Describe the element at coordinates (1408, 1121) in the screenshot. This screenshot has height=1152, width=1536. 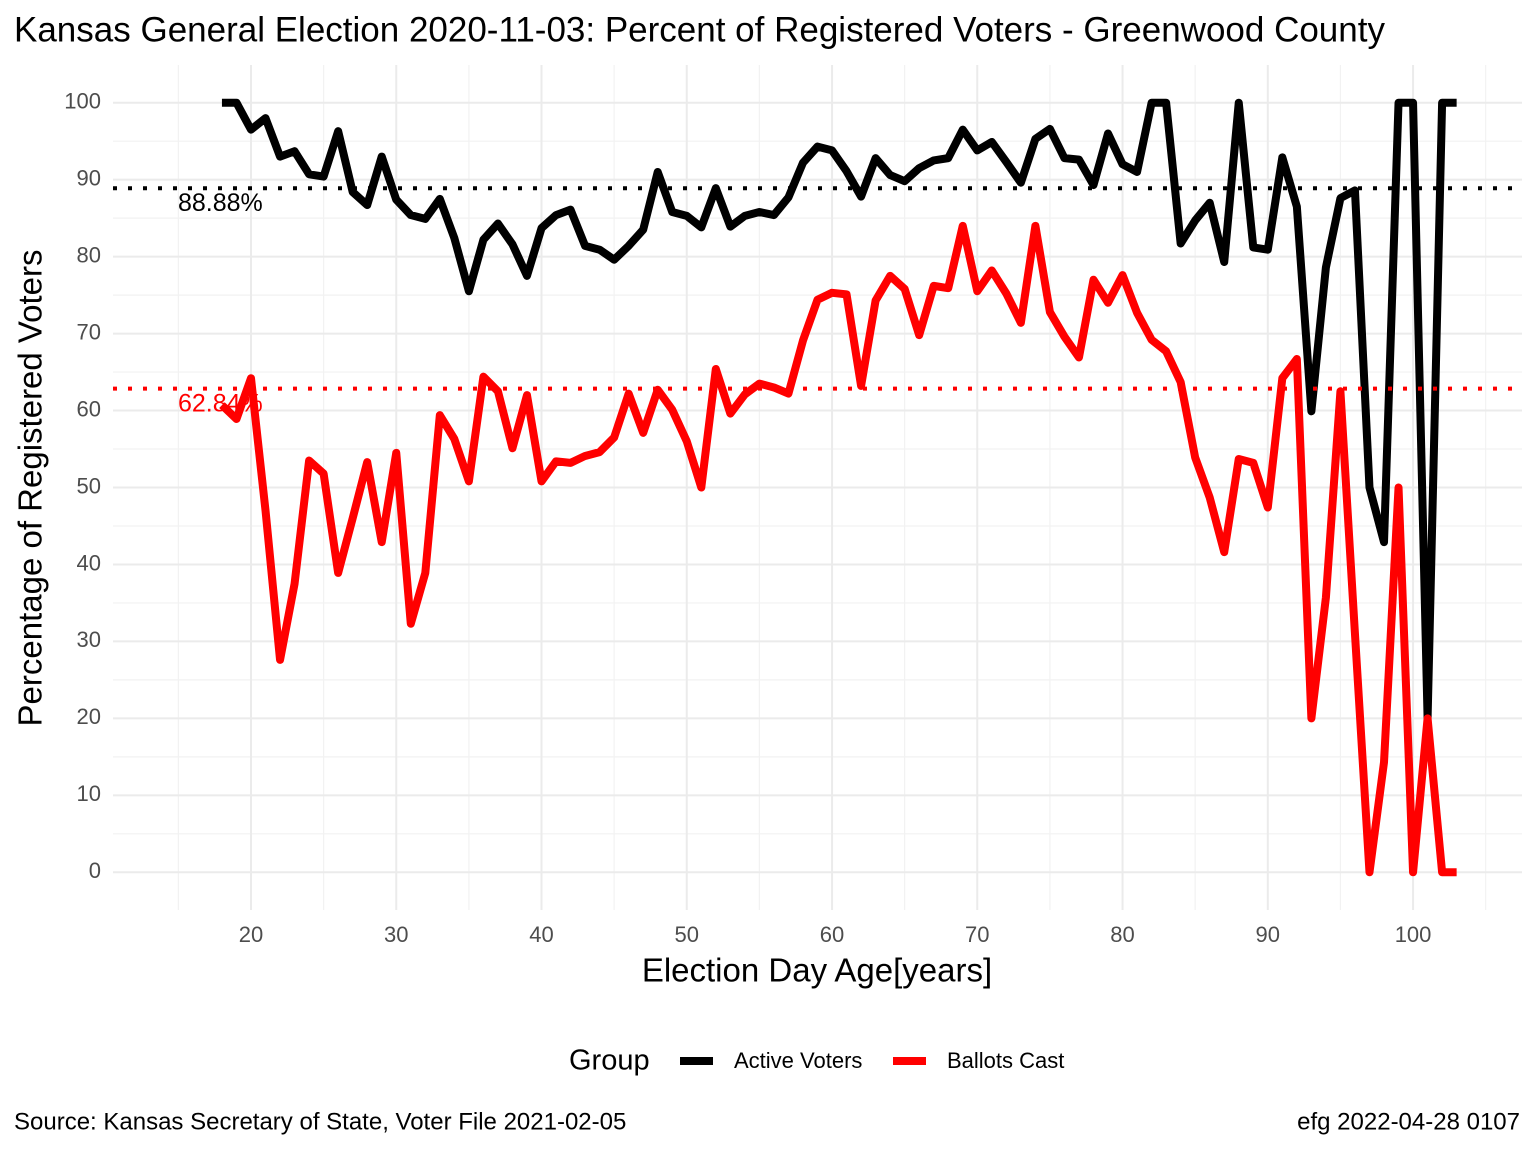
I see `caption-right: efg 2022-04-28 0107` at that location.